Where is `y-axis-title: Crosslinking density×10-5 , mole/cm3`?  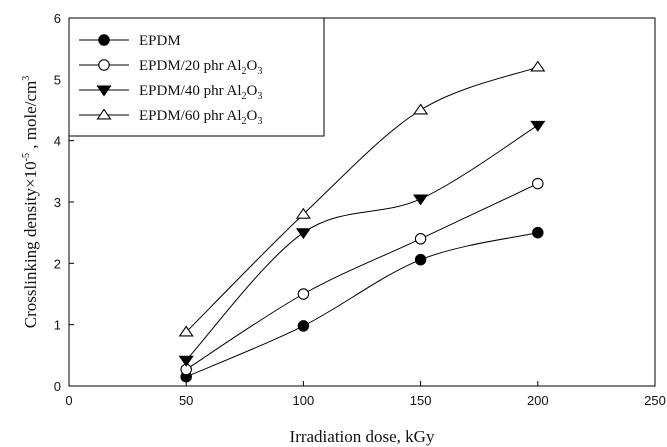
y-axis-title: Crosslinking density×10-5 , mole/cm3 is located at coordinates (30, 202).